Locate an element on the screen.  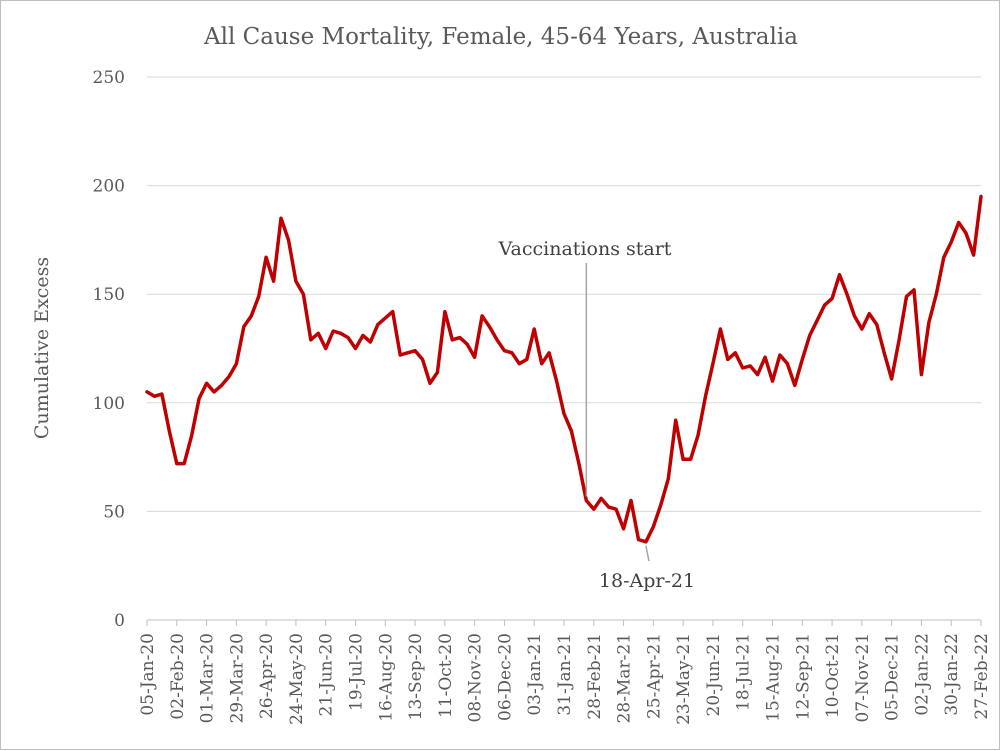
y-axis-label: Cumulative Excess is located at coordinates (42, 348).